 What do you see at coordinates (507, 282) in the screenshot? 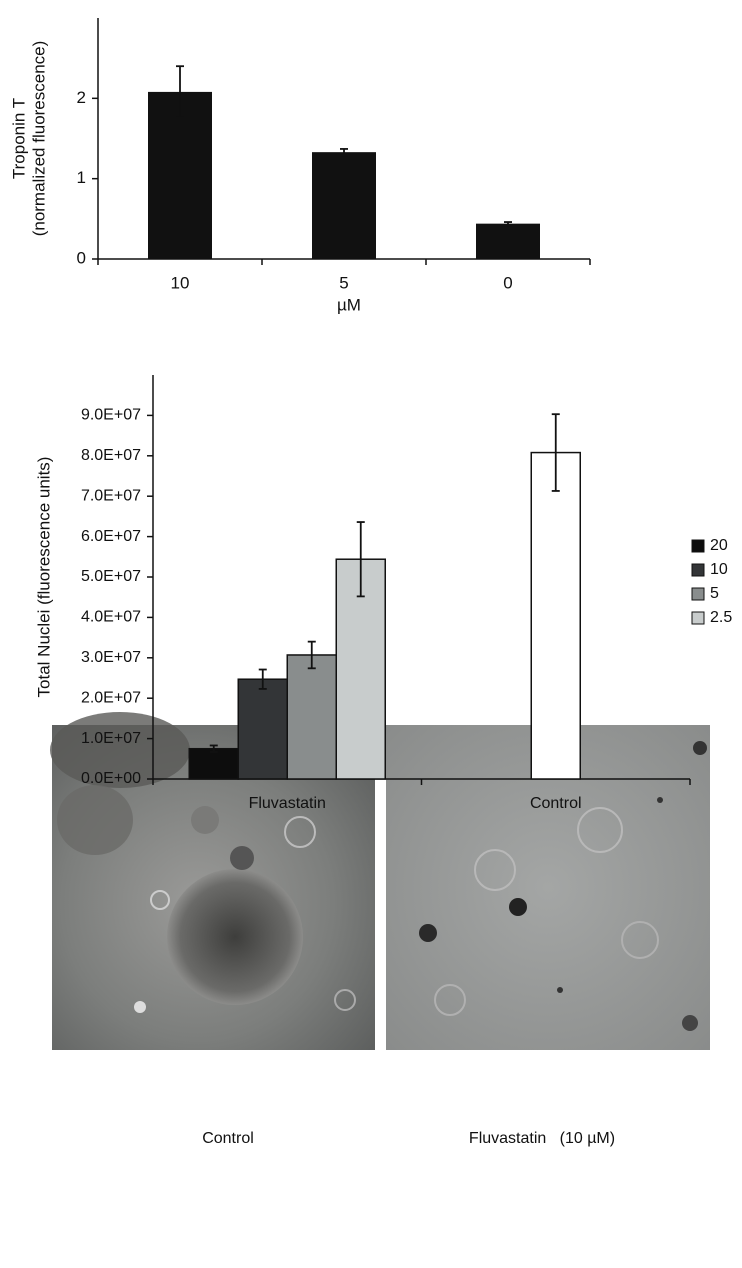
I see `x-tick-label: 0` at bounding box center [507, 282].